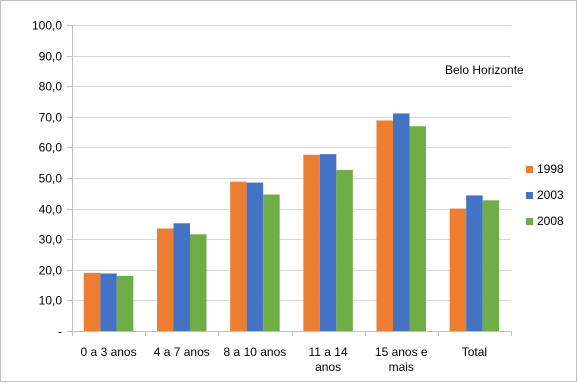 Image resolution: width=577 pixels, height=387 pixels. What do you see at coordinates (51, 179) in the screenshot?
I see `y-tick-label: 50,0` at bounding box center [51, 179].